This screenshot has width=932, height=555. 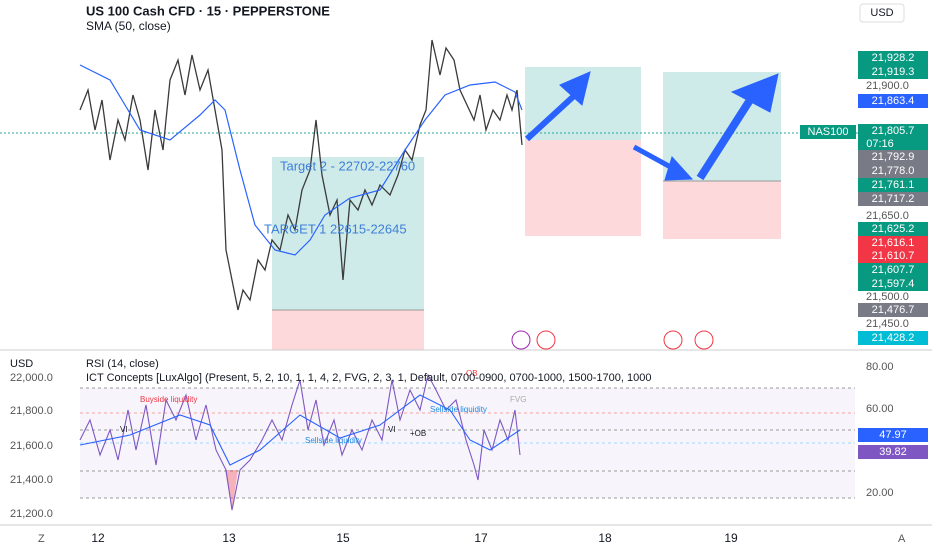 I want to click on price-tick: 21,400.0, so click(x=31, y=480).